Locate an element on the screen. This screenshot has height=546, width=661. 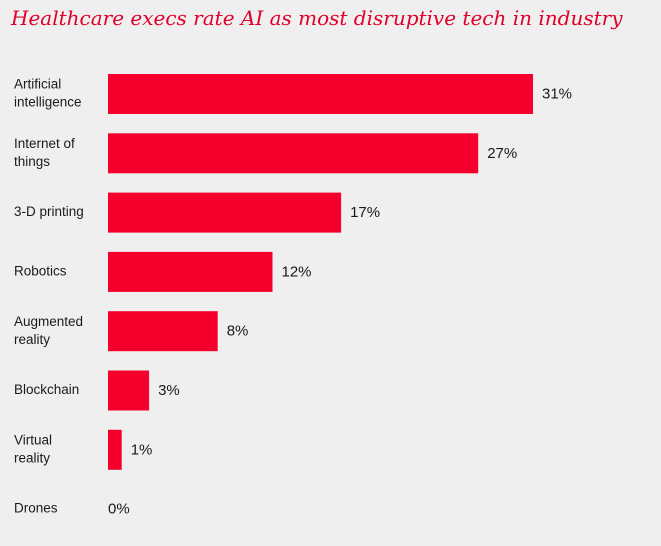
value-label: 1% is located at coordinates (142, 449).